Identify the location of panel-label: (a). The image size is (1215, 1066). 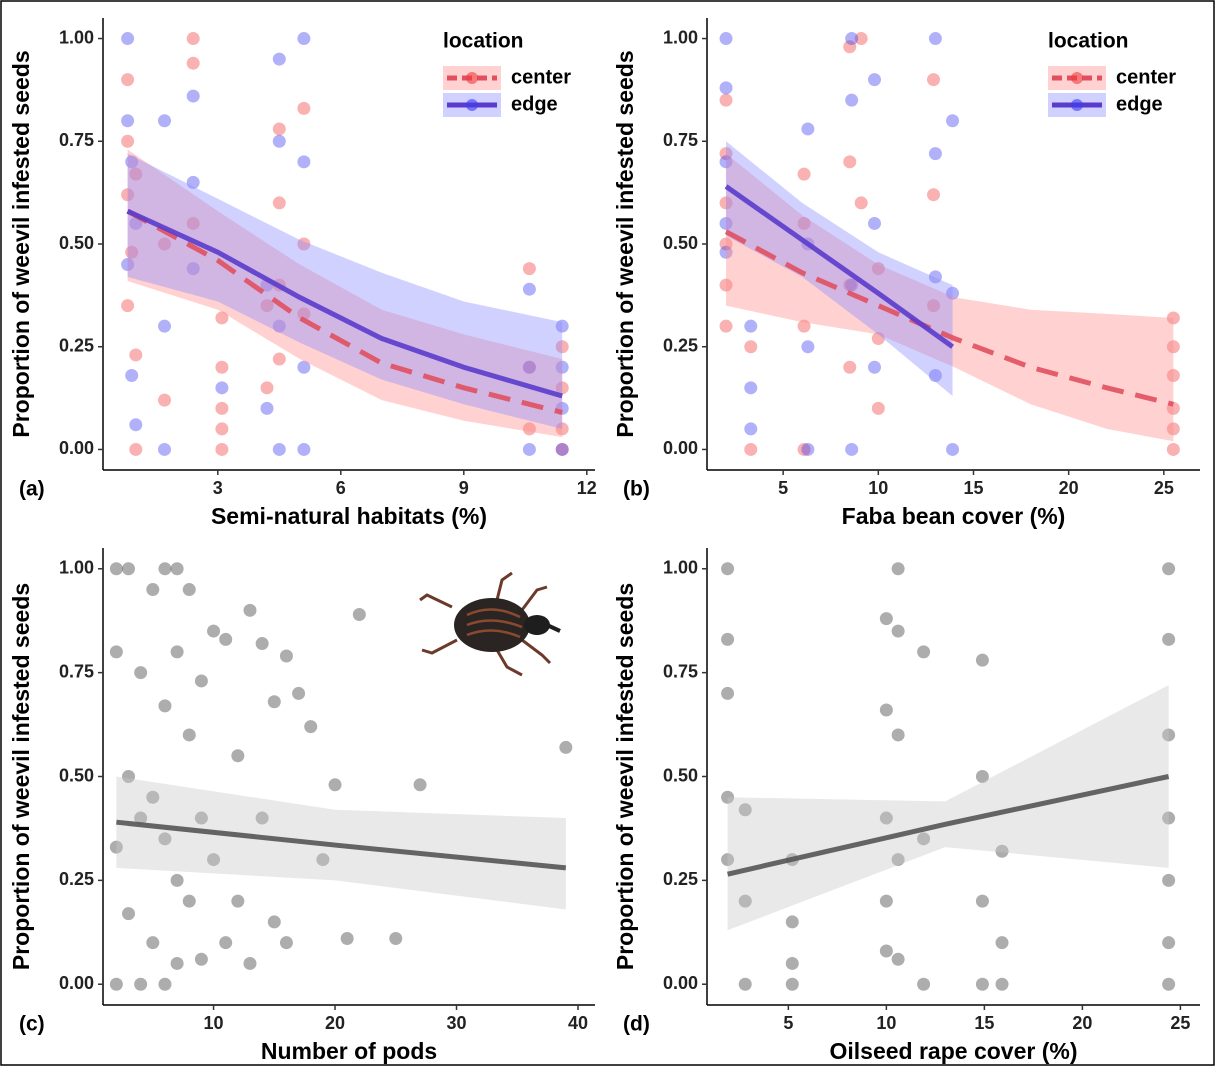
(32, 489).